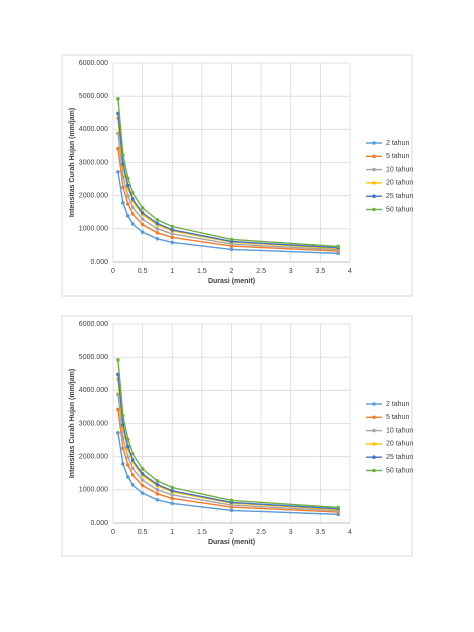 The image size is (474, 632). What do you see at coordinates (93, 324) in the screenshot?
I see `y-tick-label: 6000.000` at bounding box center [93, 324].